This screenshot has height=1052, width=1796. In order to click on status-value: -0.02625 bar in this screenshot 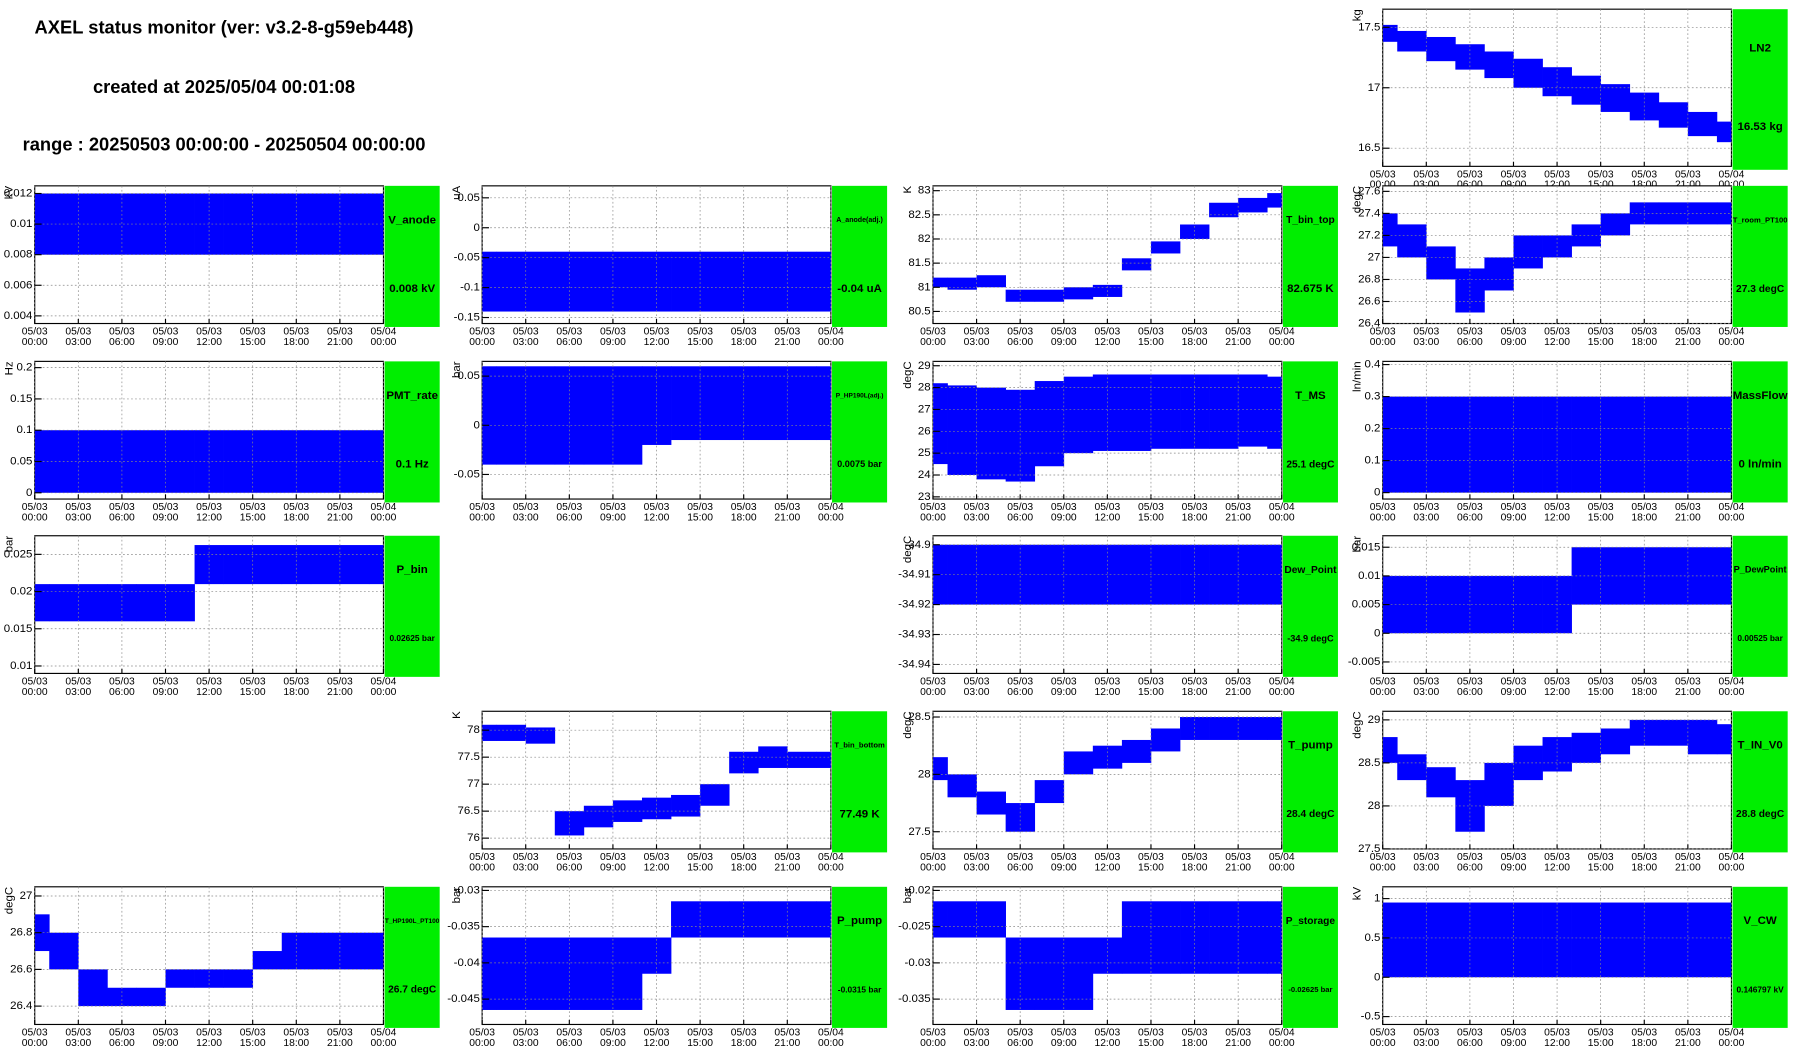, I will do `click(1310, 989)`.